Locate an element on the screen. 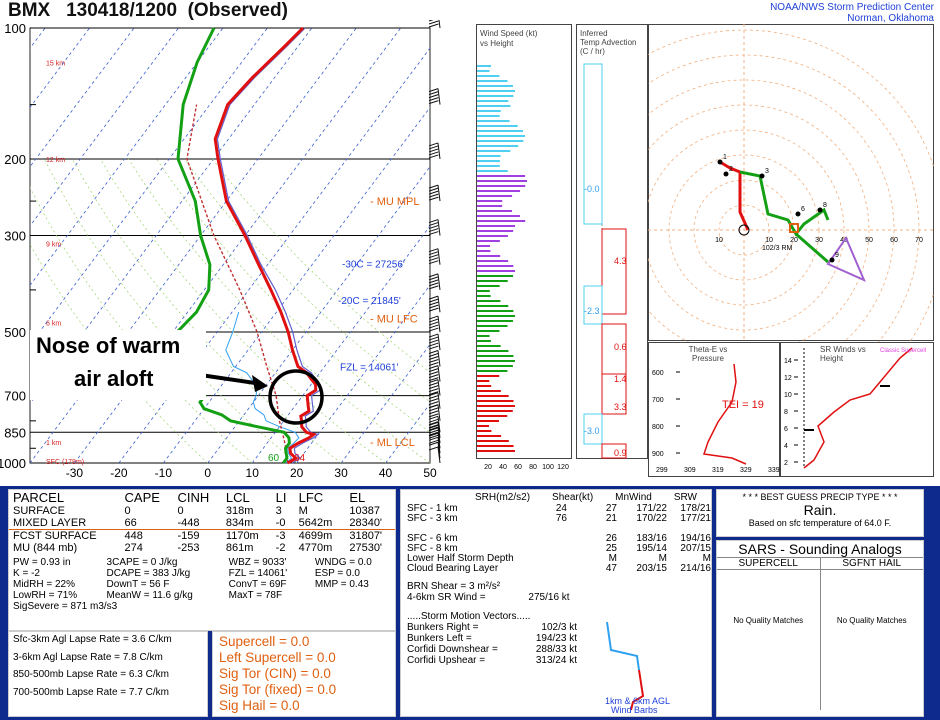 This screenshot has height=720, width=940. kin-cell: SFC - 3 km is located at coordinates (432, 518).